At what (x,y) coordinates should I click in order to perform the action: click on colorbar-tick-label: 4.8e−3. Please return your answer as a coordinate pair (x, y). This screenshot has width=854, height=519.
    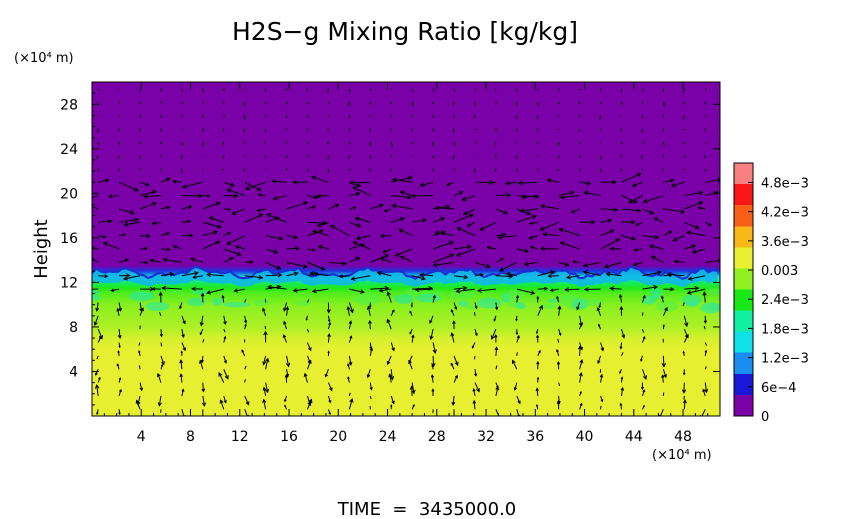
    Looking at the image, I should click on (785, 183).